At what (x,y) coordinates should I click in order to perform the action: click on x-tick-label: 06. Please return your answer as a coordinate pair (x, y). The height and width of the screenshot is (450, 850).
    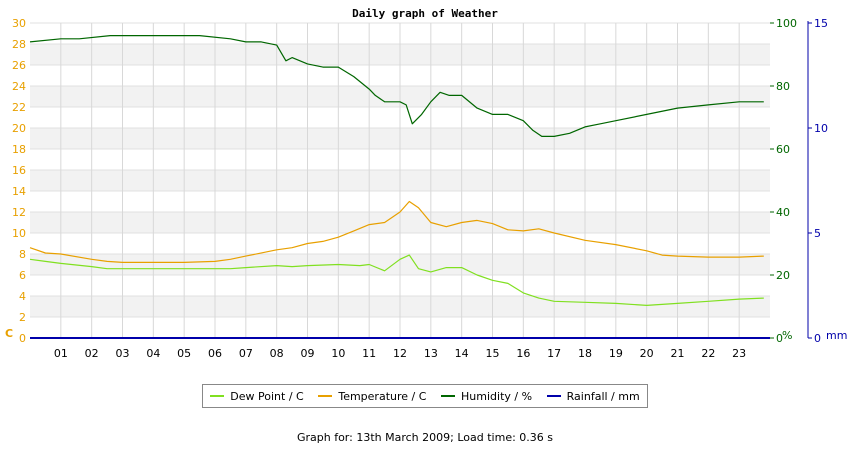
    Looking at the image, I should click on (215, 353).